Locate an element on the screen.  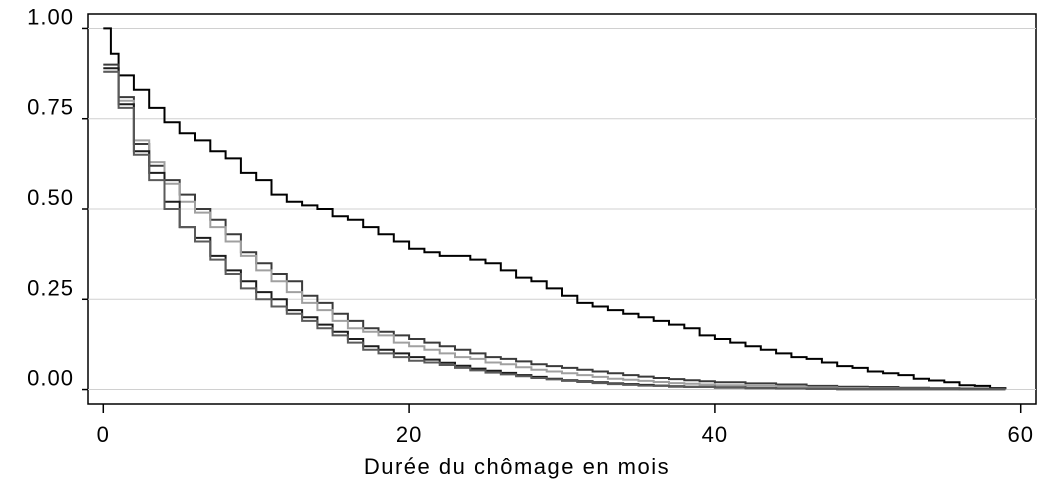
x-tick-label: 0 is located at coordinates (103, 434).